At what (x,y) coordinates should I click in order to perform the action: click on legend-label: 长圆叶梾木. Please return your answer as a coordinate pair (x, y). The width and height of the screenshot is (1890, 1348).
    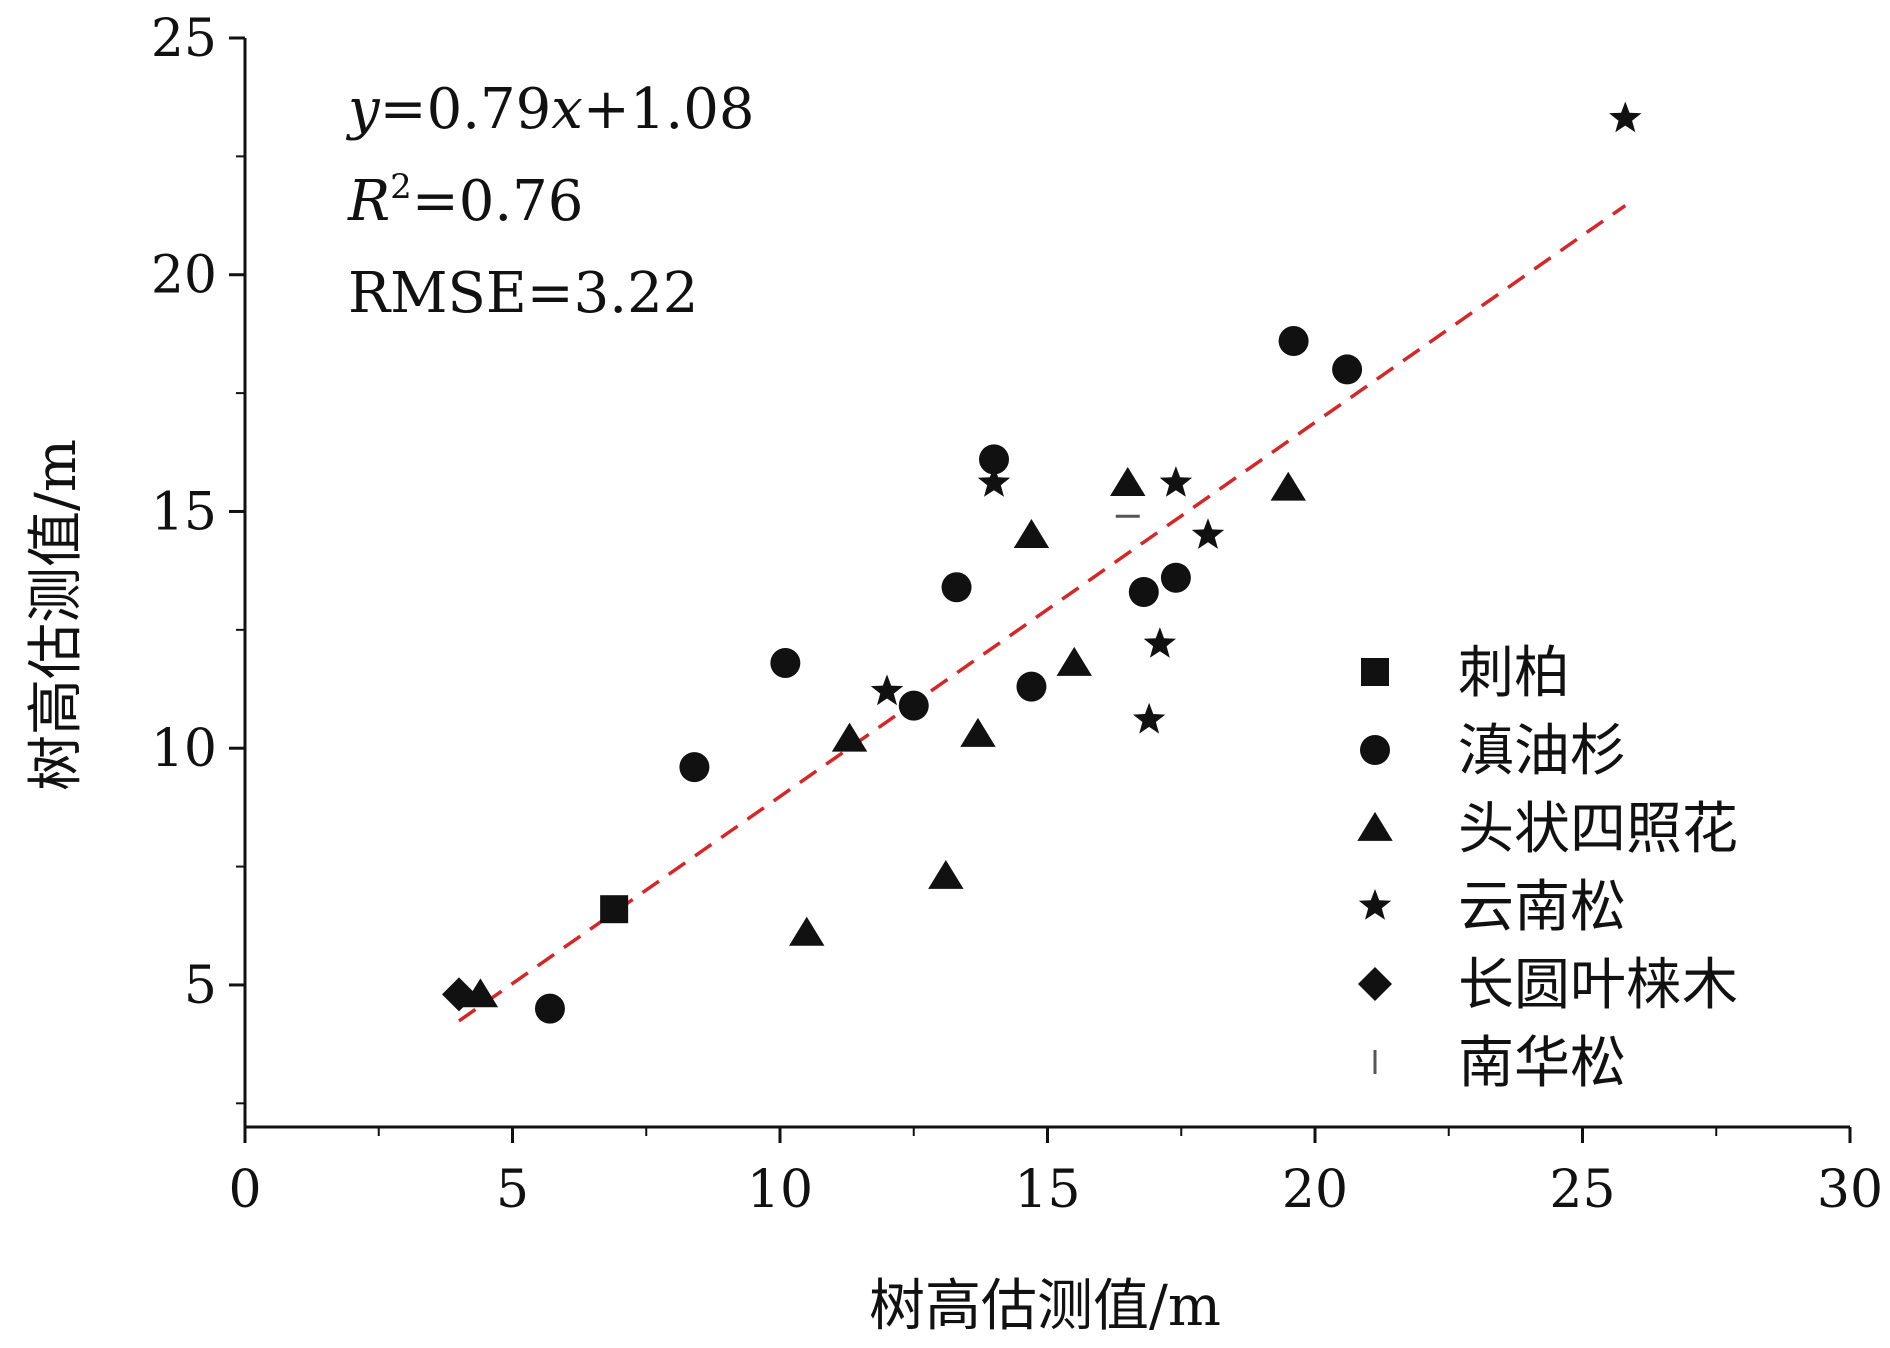
    Looking at the image, I should click on (1598, 985).